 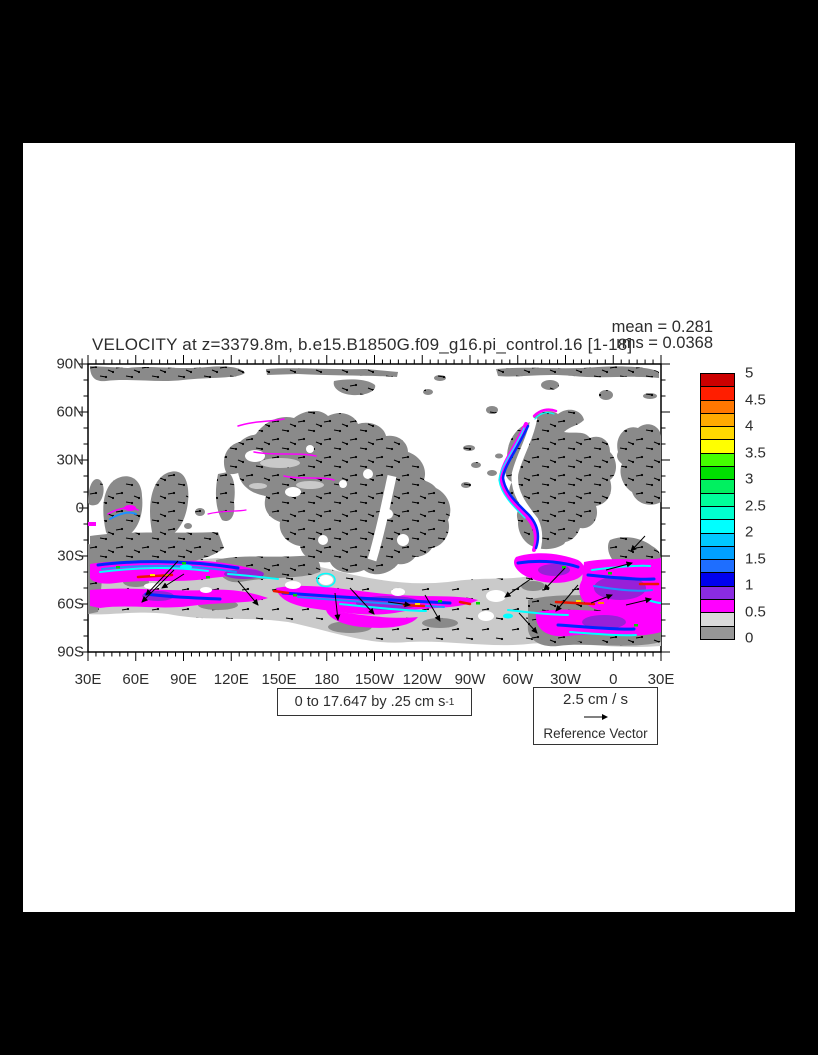 What do you see at coordinates (79, 508) in the screenshot?
I see `y-tick-label: 0` at bounding box center [79, 508].